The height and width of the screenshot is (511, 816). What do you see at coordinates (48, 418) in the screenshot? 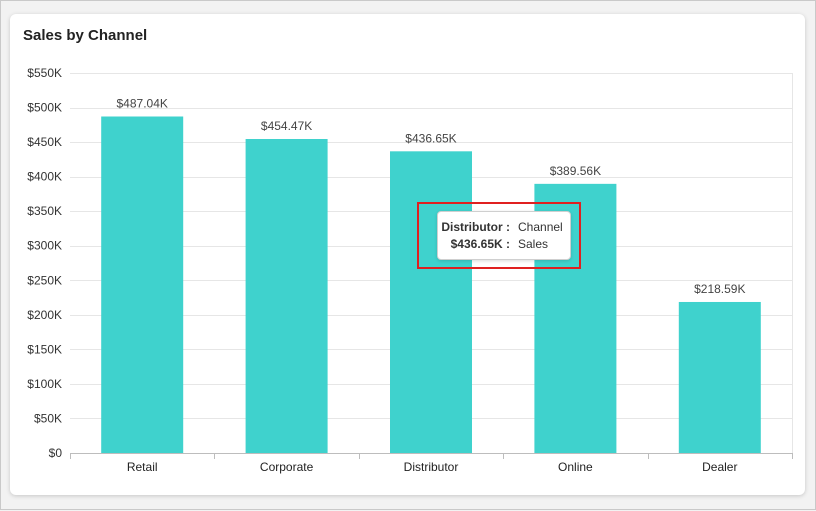
I see `y-tick-label: $50K` at bounding box center [48, 418].